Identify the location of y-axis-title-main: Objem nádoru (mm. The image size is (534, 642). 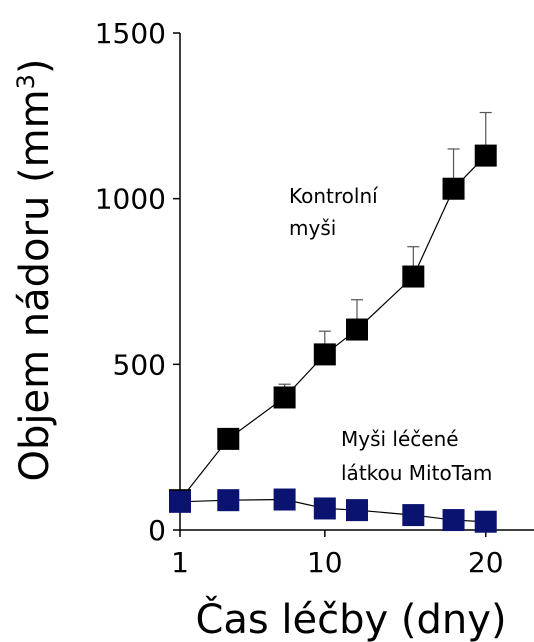
(35, 285).